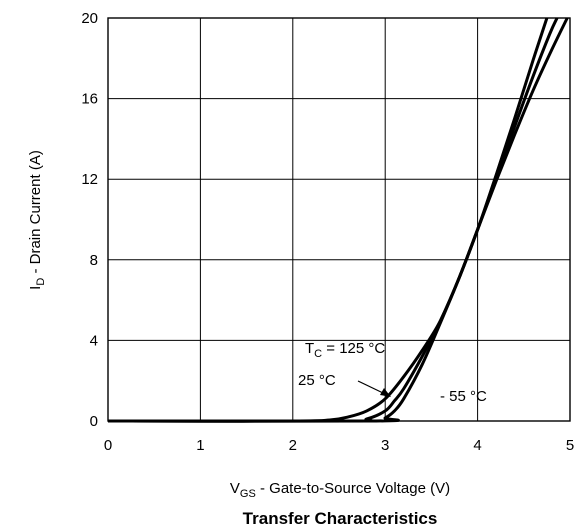 The image size is (584, 529). What do you see at coordinates (385, 392) in the screenshot?
I see `annotation-arrowhead` at bounding box center [385, 392].